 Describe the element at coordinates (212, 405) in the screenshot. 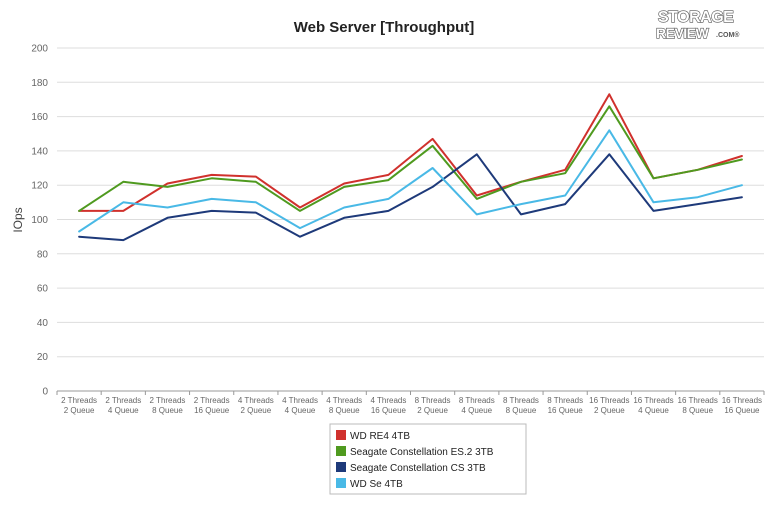

I see `x-tick-label: 2 Threads 16 Queue` at that location.